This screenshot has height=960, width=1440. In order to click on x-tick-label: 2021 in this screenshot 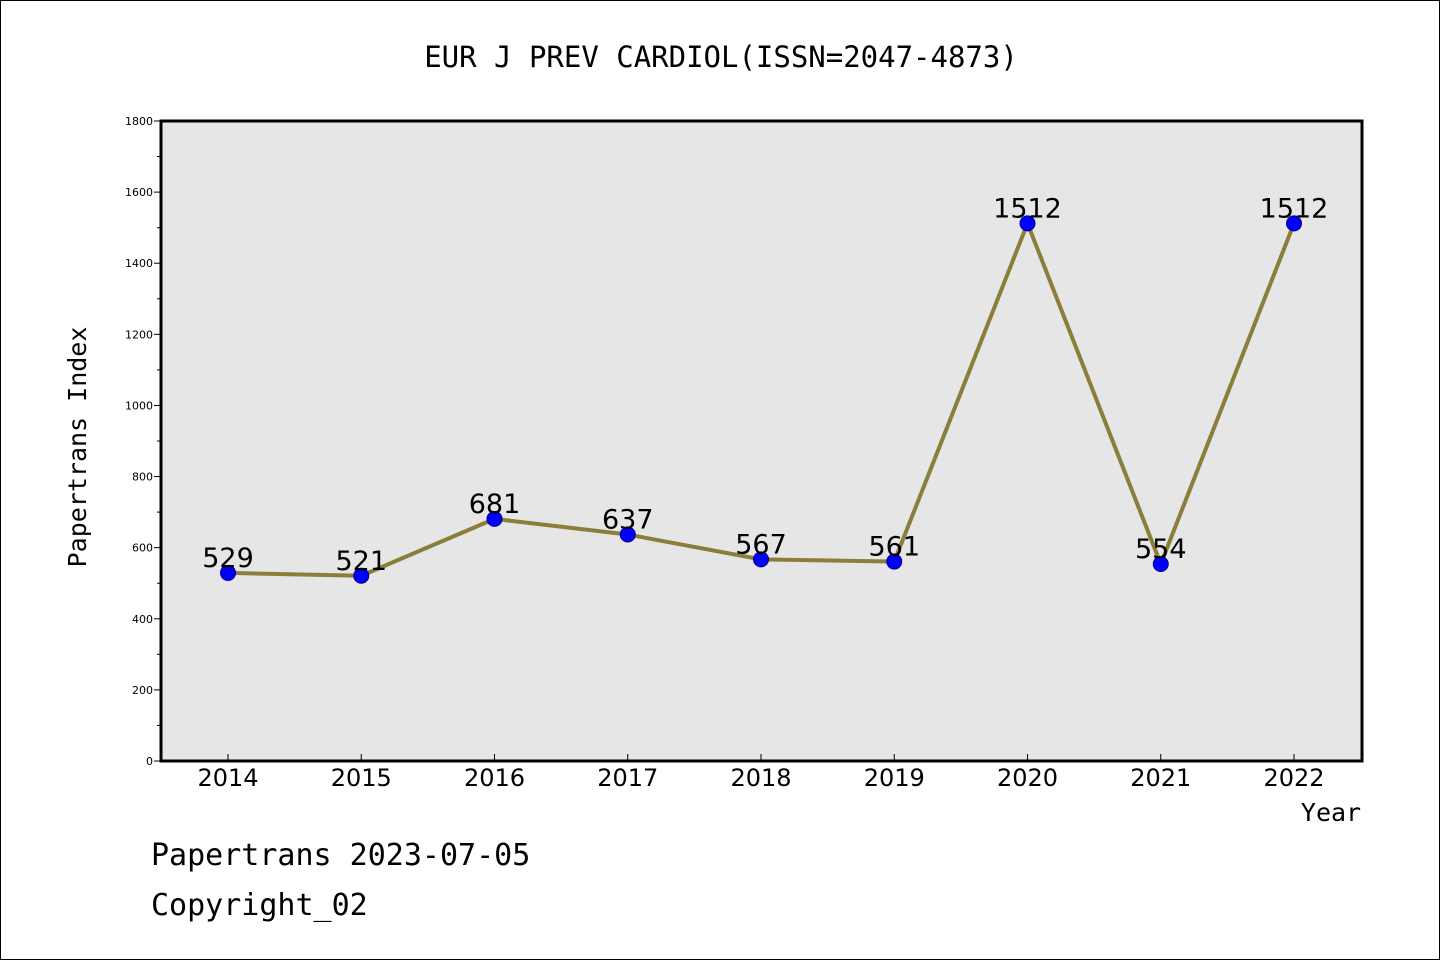, I will do `click(1160, 778)`.